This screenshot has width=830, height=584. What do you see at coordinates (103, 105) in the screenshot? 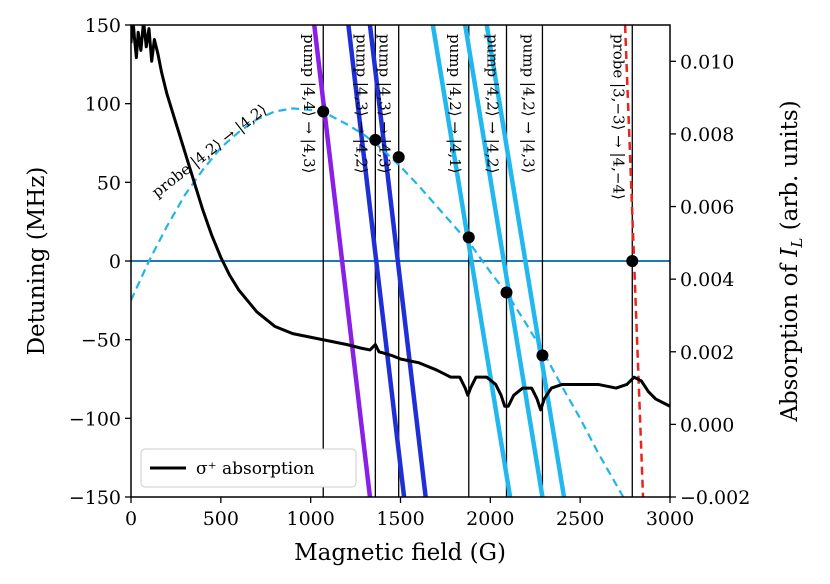
I see `y-tick-label: 100` at bounding box center [103, 105].